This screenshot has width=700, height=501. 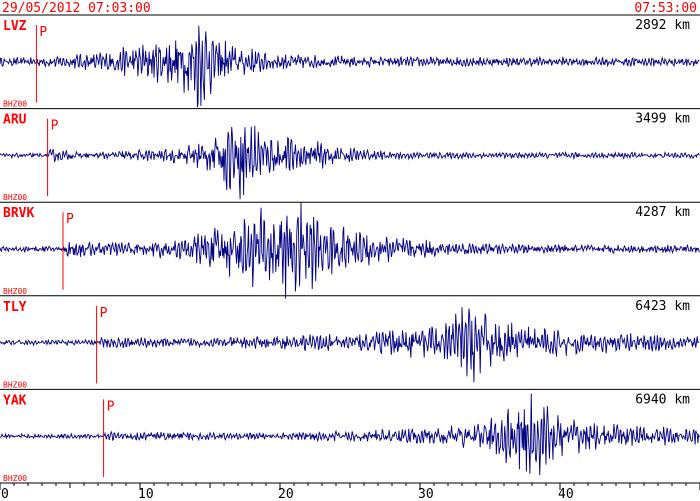 I want to click on waveform-aru, so click(x=350, y=162).